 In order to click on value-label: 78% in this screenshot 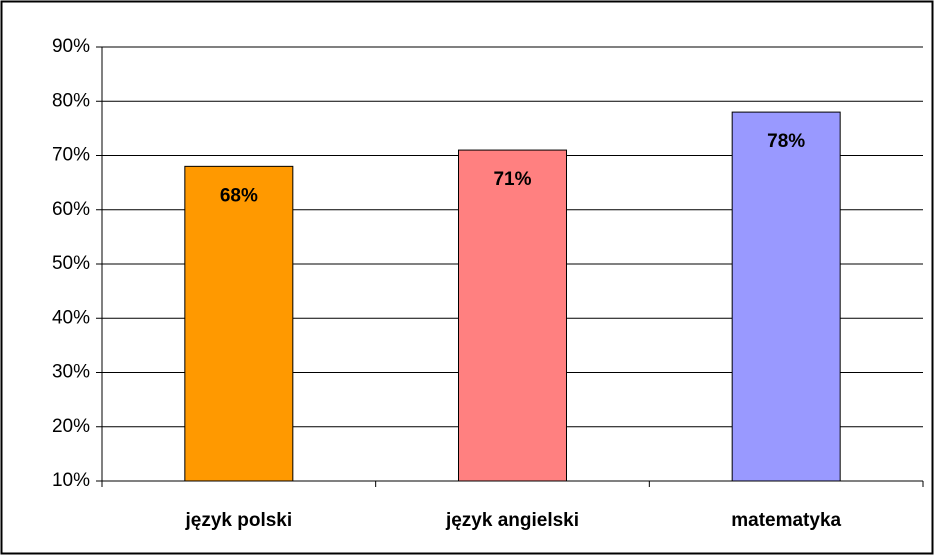, I will do `click(786, 141)`.